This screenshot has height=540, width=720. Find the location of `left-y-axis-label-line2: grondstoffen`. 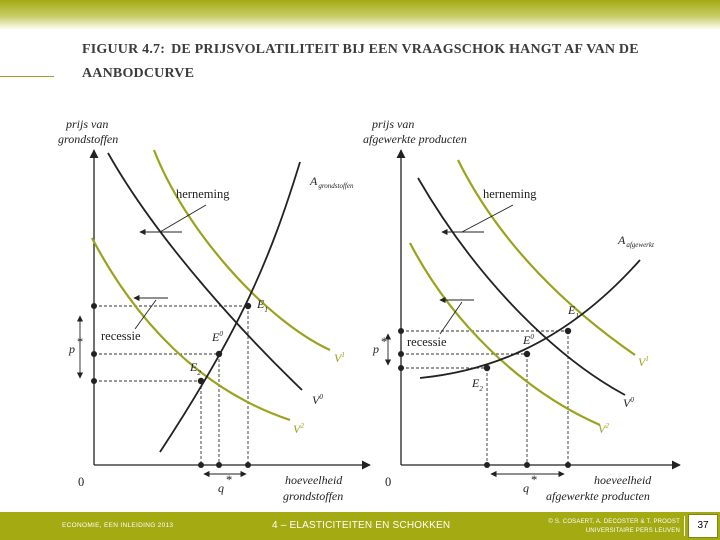

left-y-axis-label-line2: grondstoffen is located at coordinates (88, 139).